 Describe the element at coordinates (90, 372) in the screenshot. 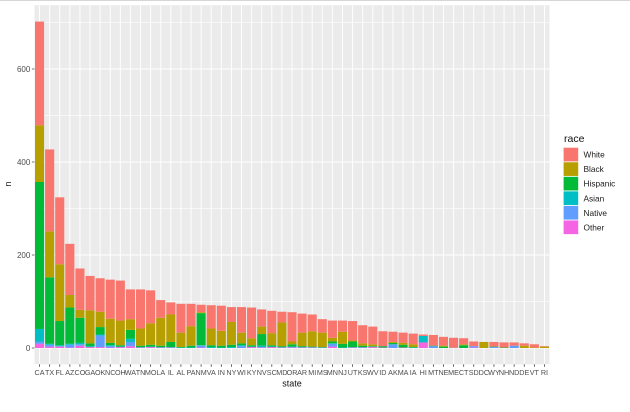

I see `svg-text: GA` at that location.